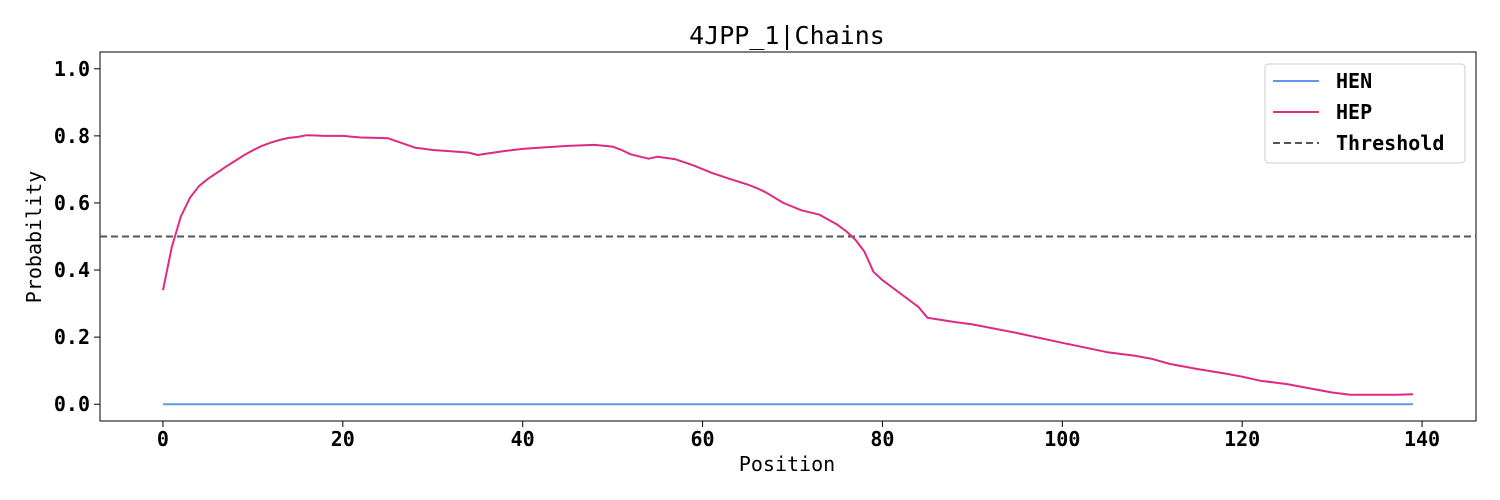  Describe the element at coordinates (1390, 143) in the screenshot. I see `legend-label-threshold: Threshold` at that location.